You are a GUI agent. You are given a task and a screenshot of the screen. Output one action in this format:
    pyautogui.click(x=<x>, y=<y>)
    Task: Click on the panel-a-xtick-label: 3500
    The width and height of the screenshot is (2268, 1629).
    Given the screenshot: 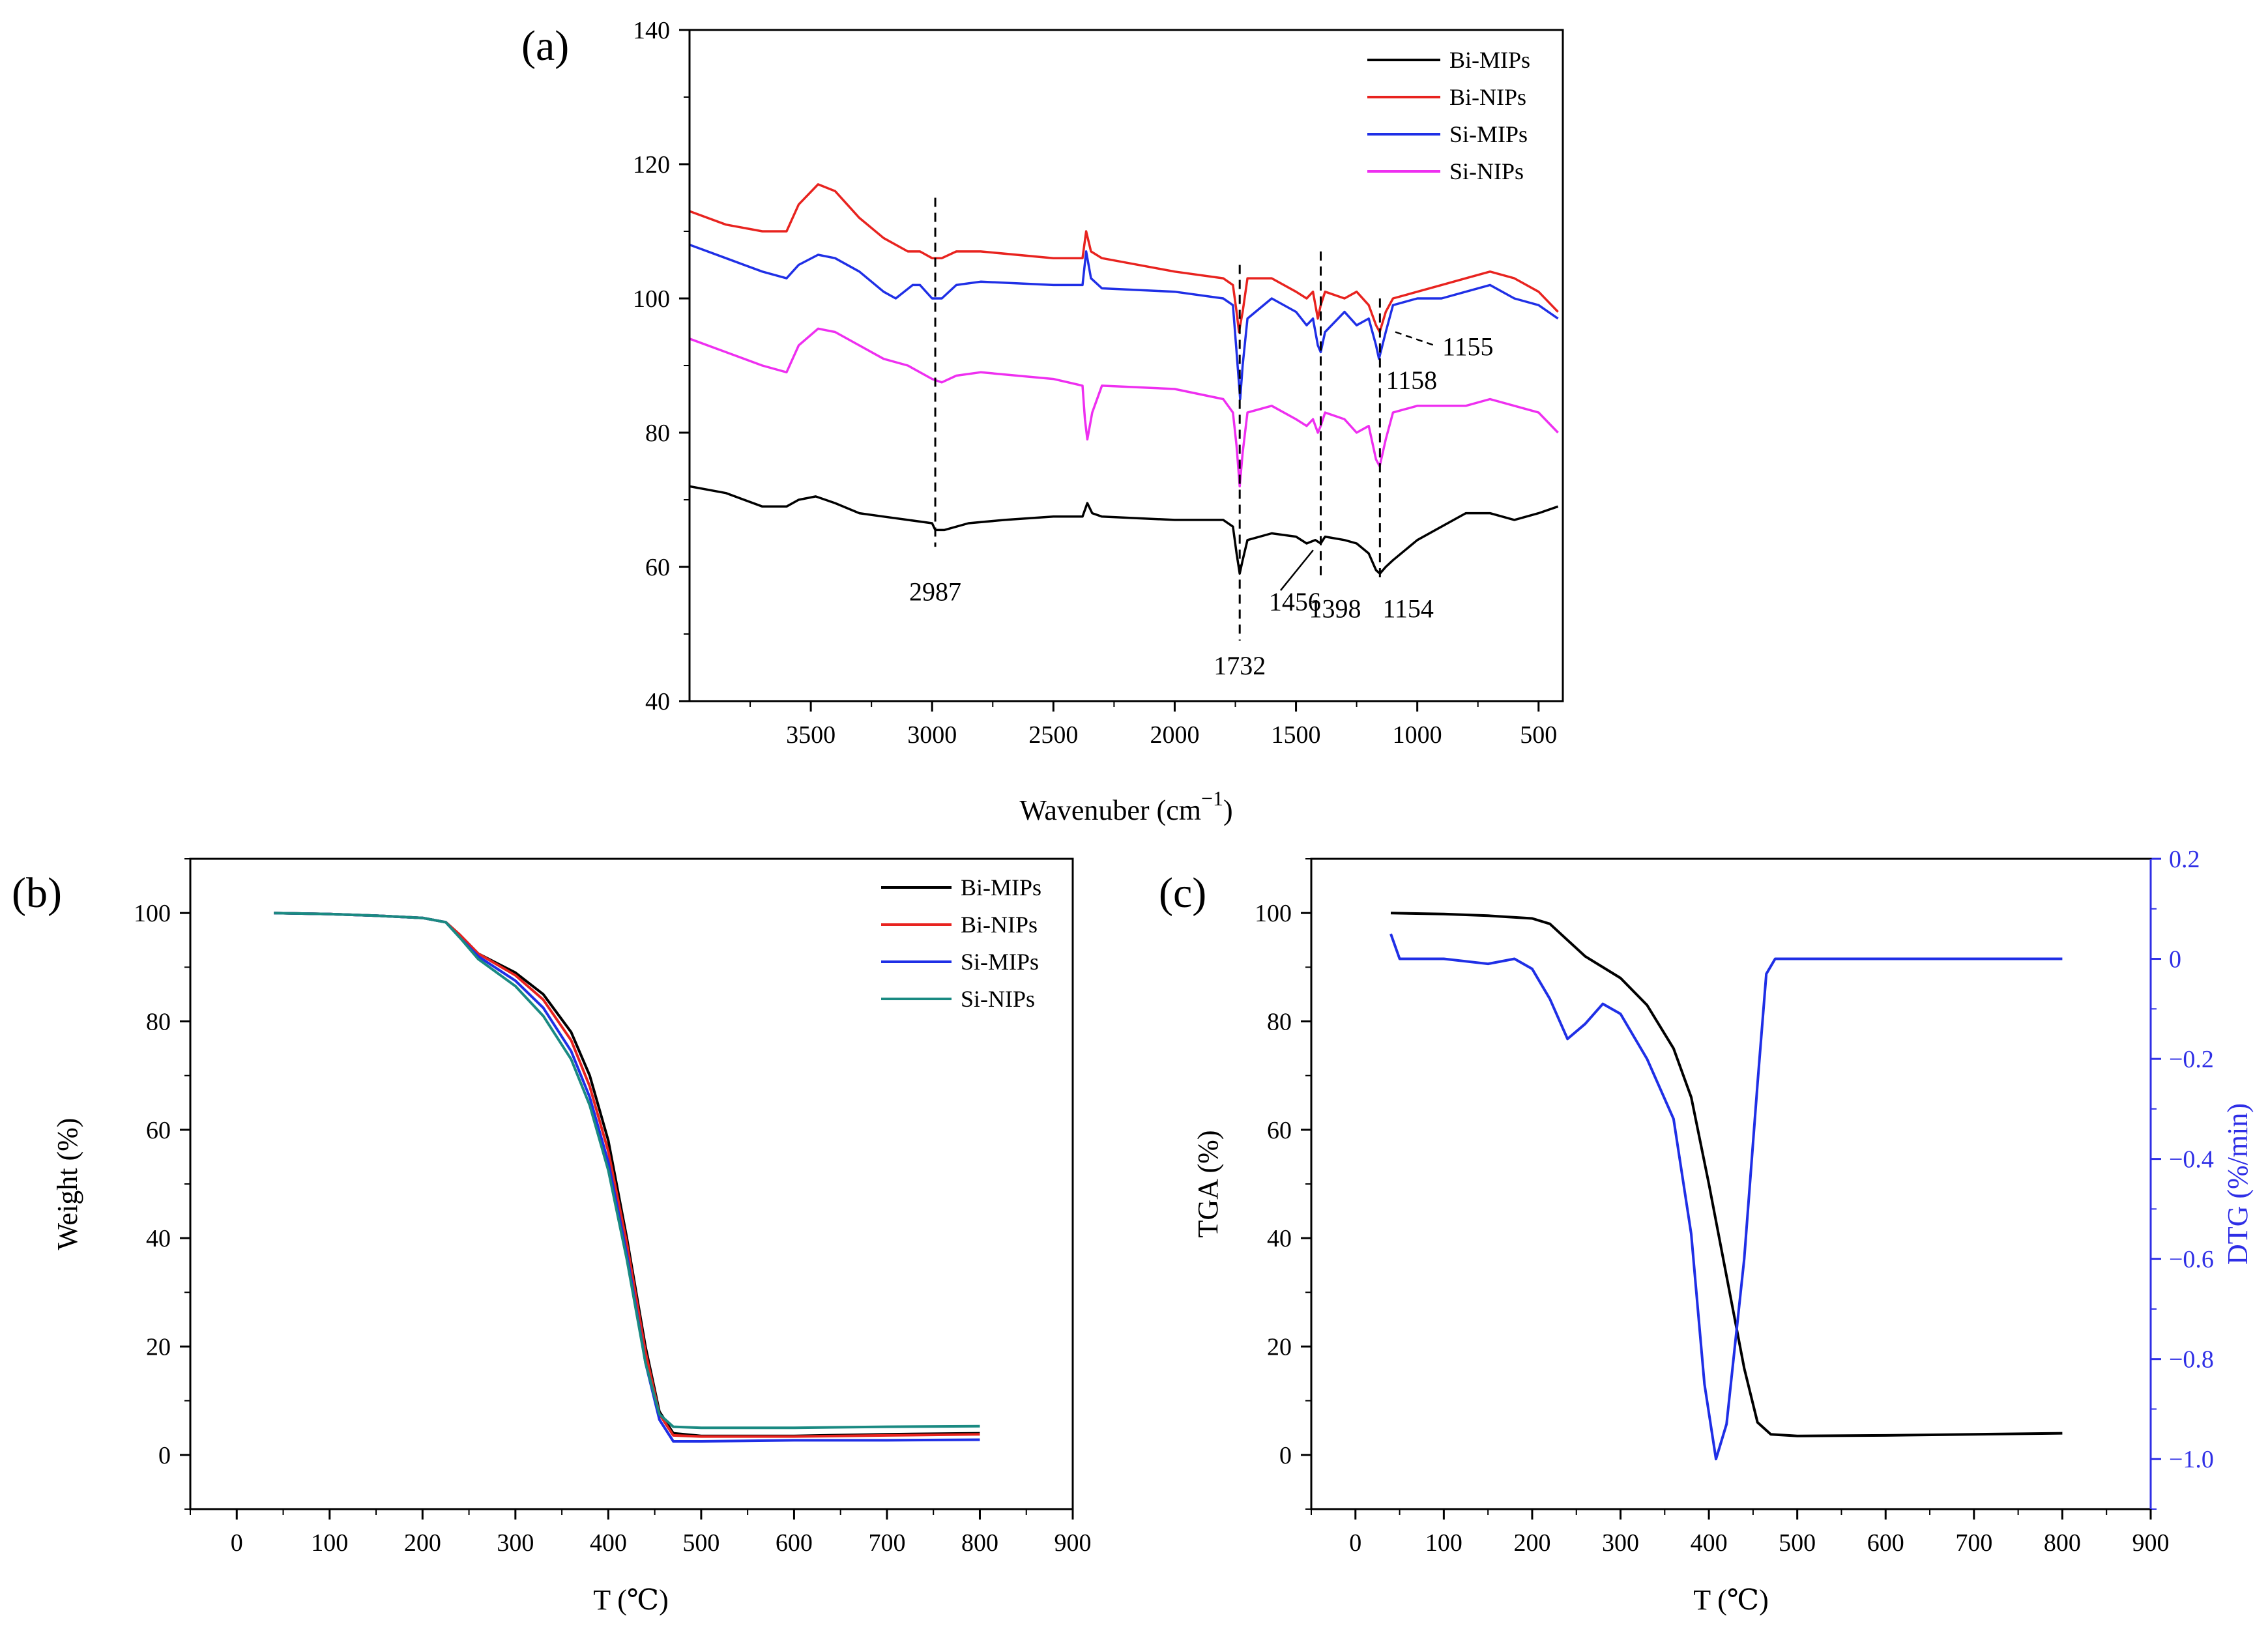 What is the action you would take?
    pyautogui.click(x=811, y=735)
    